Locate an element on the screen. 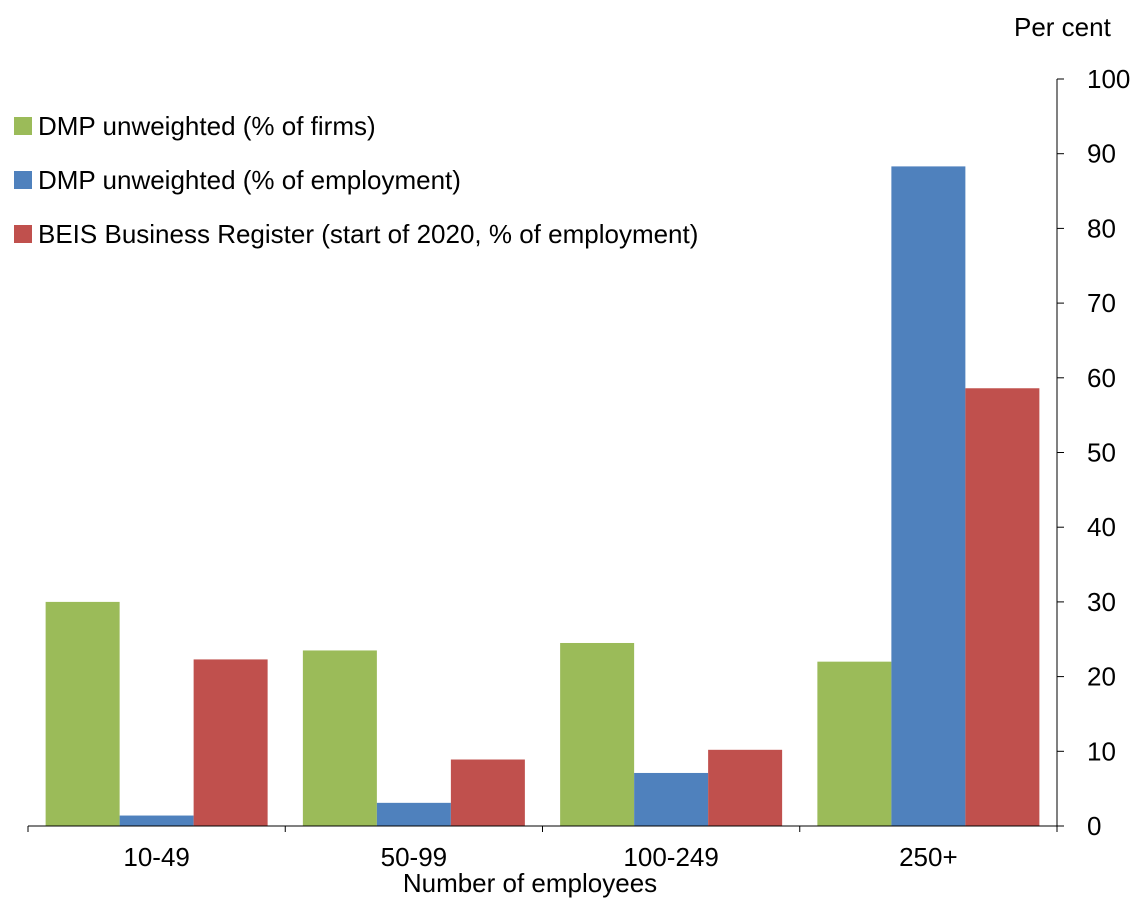  x-axis-title: Number of employees is located at coordinates (530, 883).